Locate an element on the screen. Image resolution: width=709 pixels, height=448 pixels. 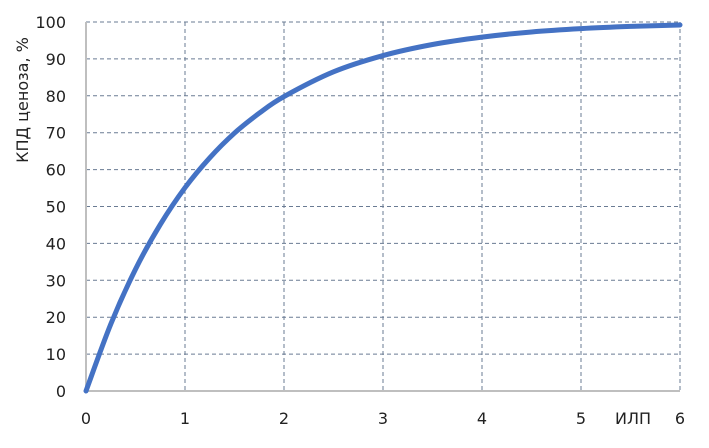
y-tick-label: 40 is located at coordinates (56, 243).